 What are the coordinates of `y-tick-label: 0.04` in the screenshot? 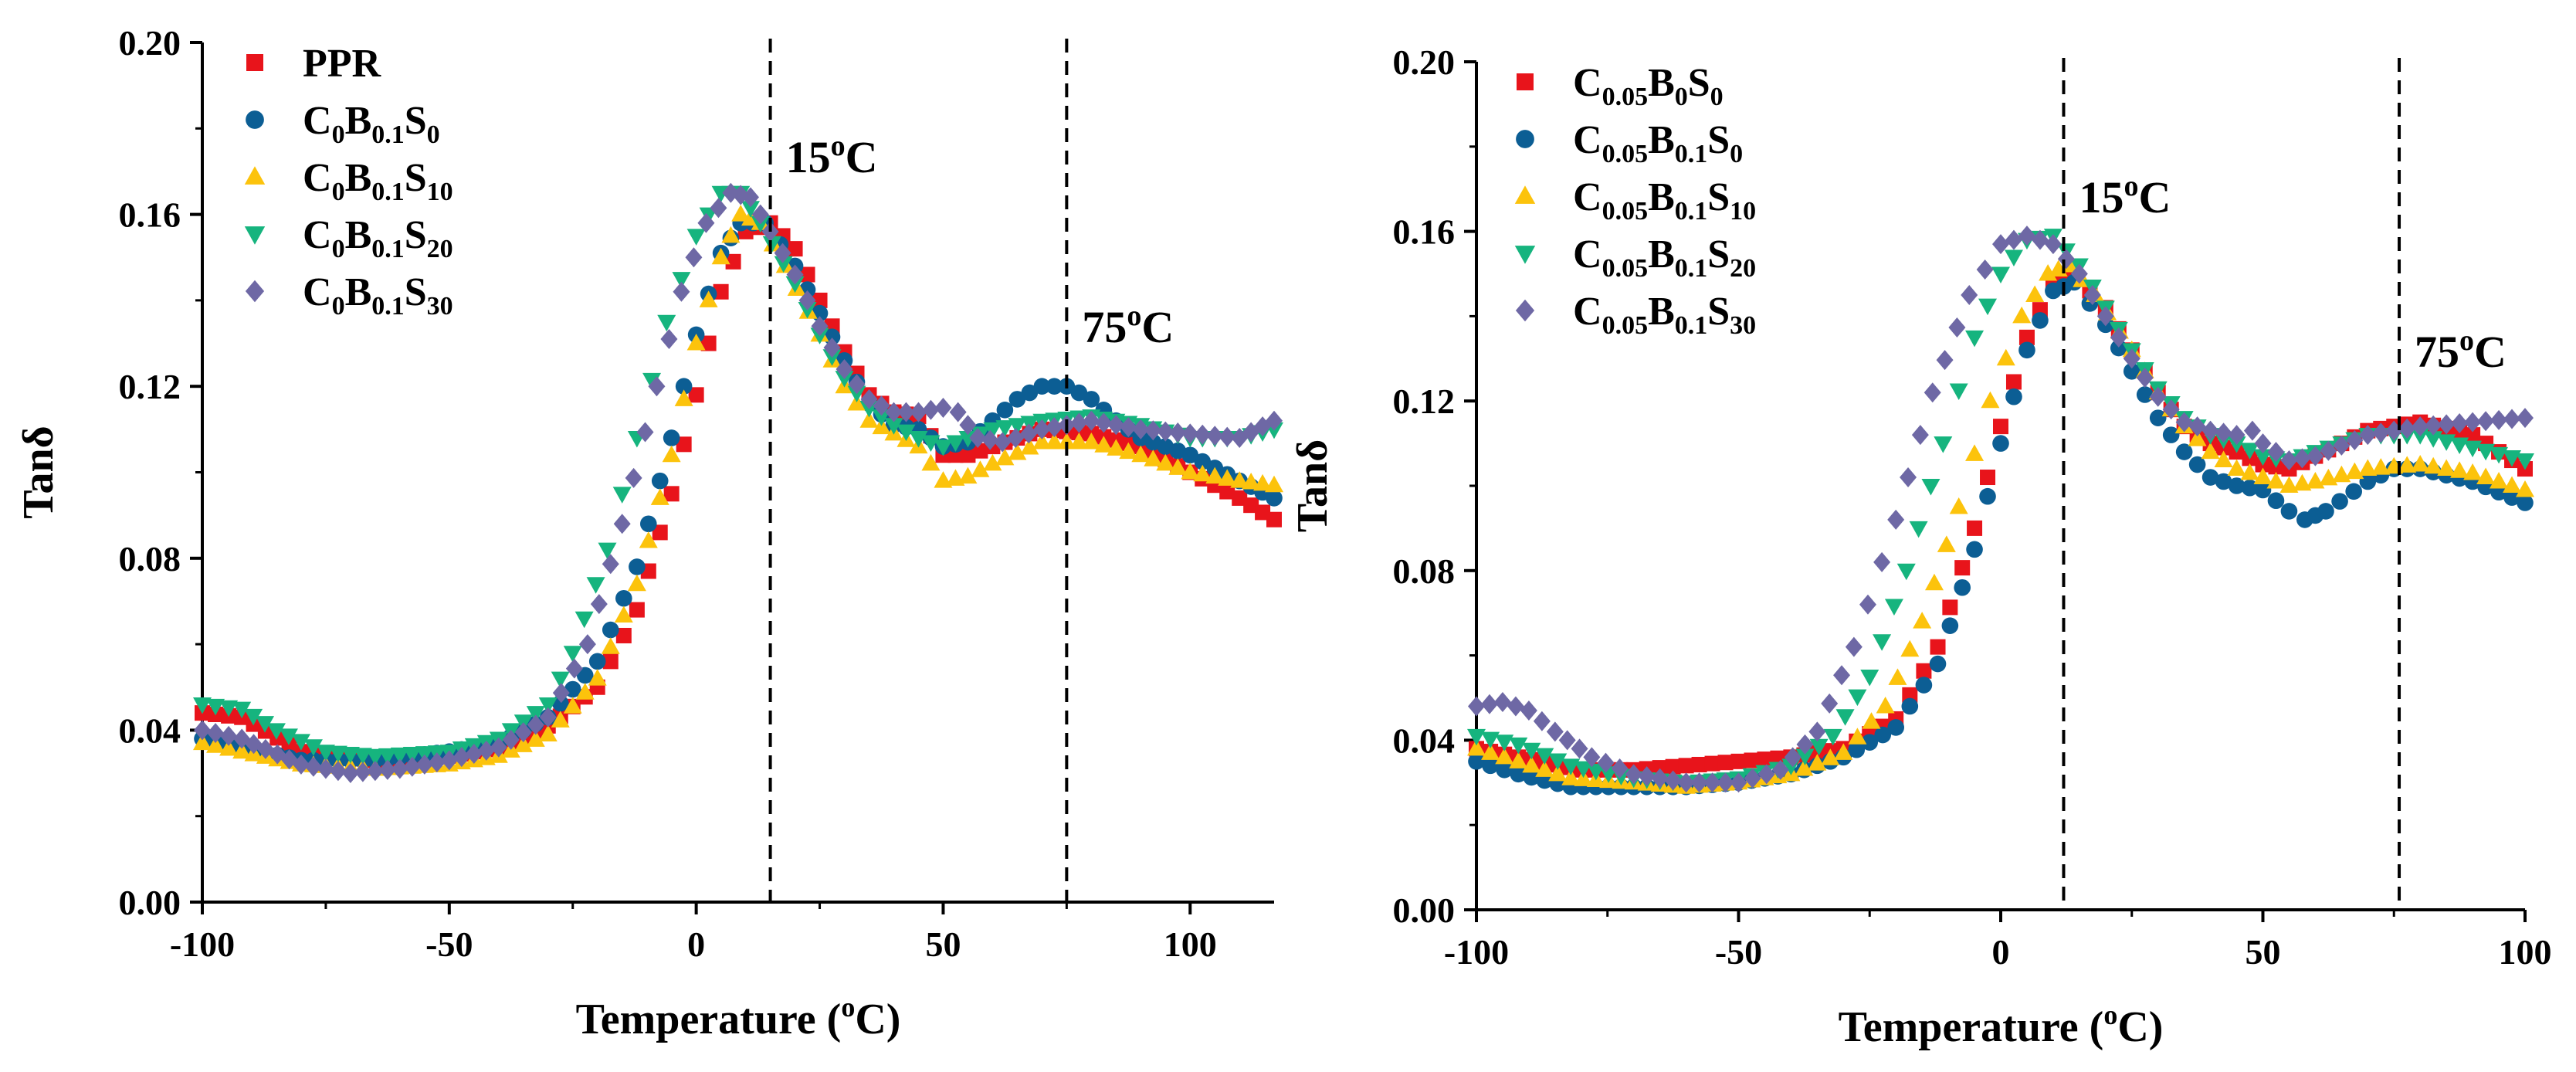 It's located at (150, 730).